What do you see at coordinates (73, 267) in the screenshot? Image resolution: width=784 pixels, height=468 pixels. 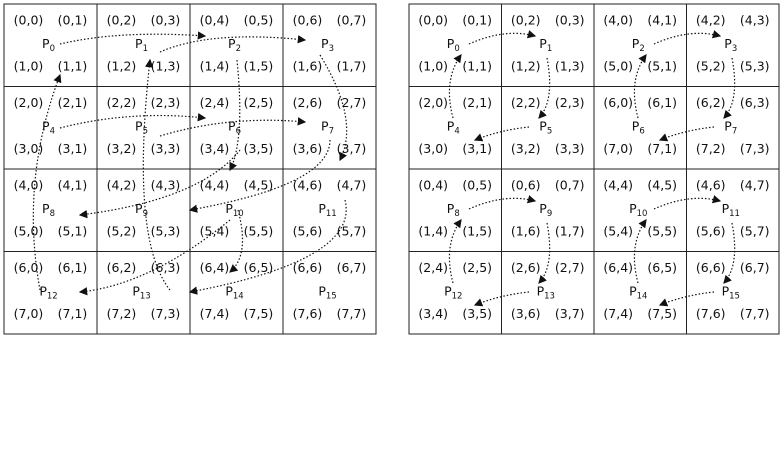 I see `coord: (6,1)` at bounding box center [73, 267].